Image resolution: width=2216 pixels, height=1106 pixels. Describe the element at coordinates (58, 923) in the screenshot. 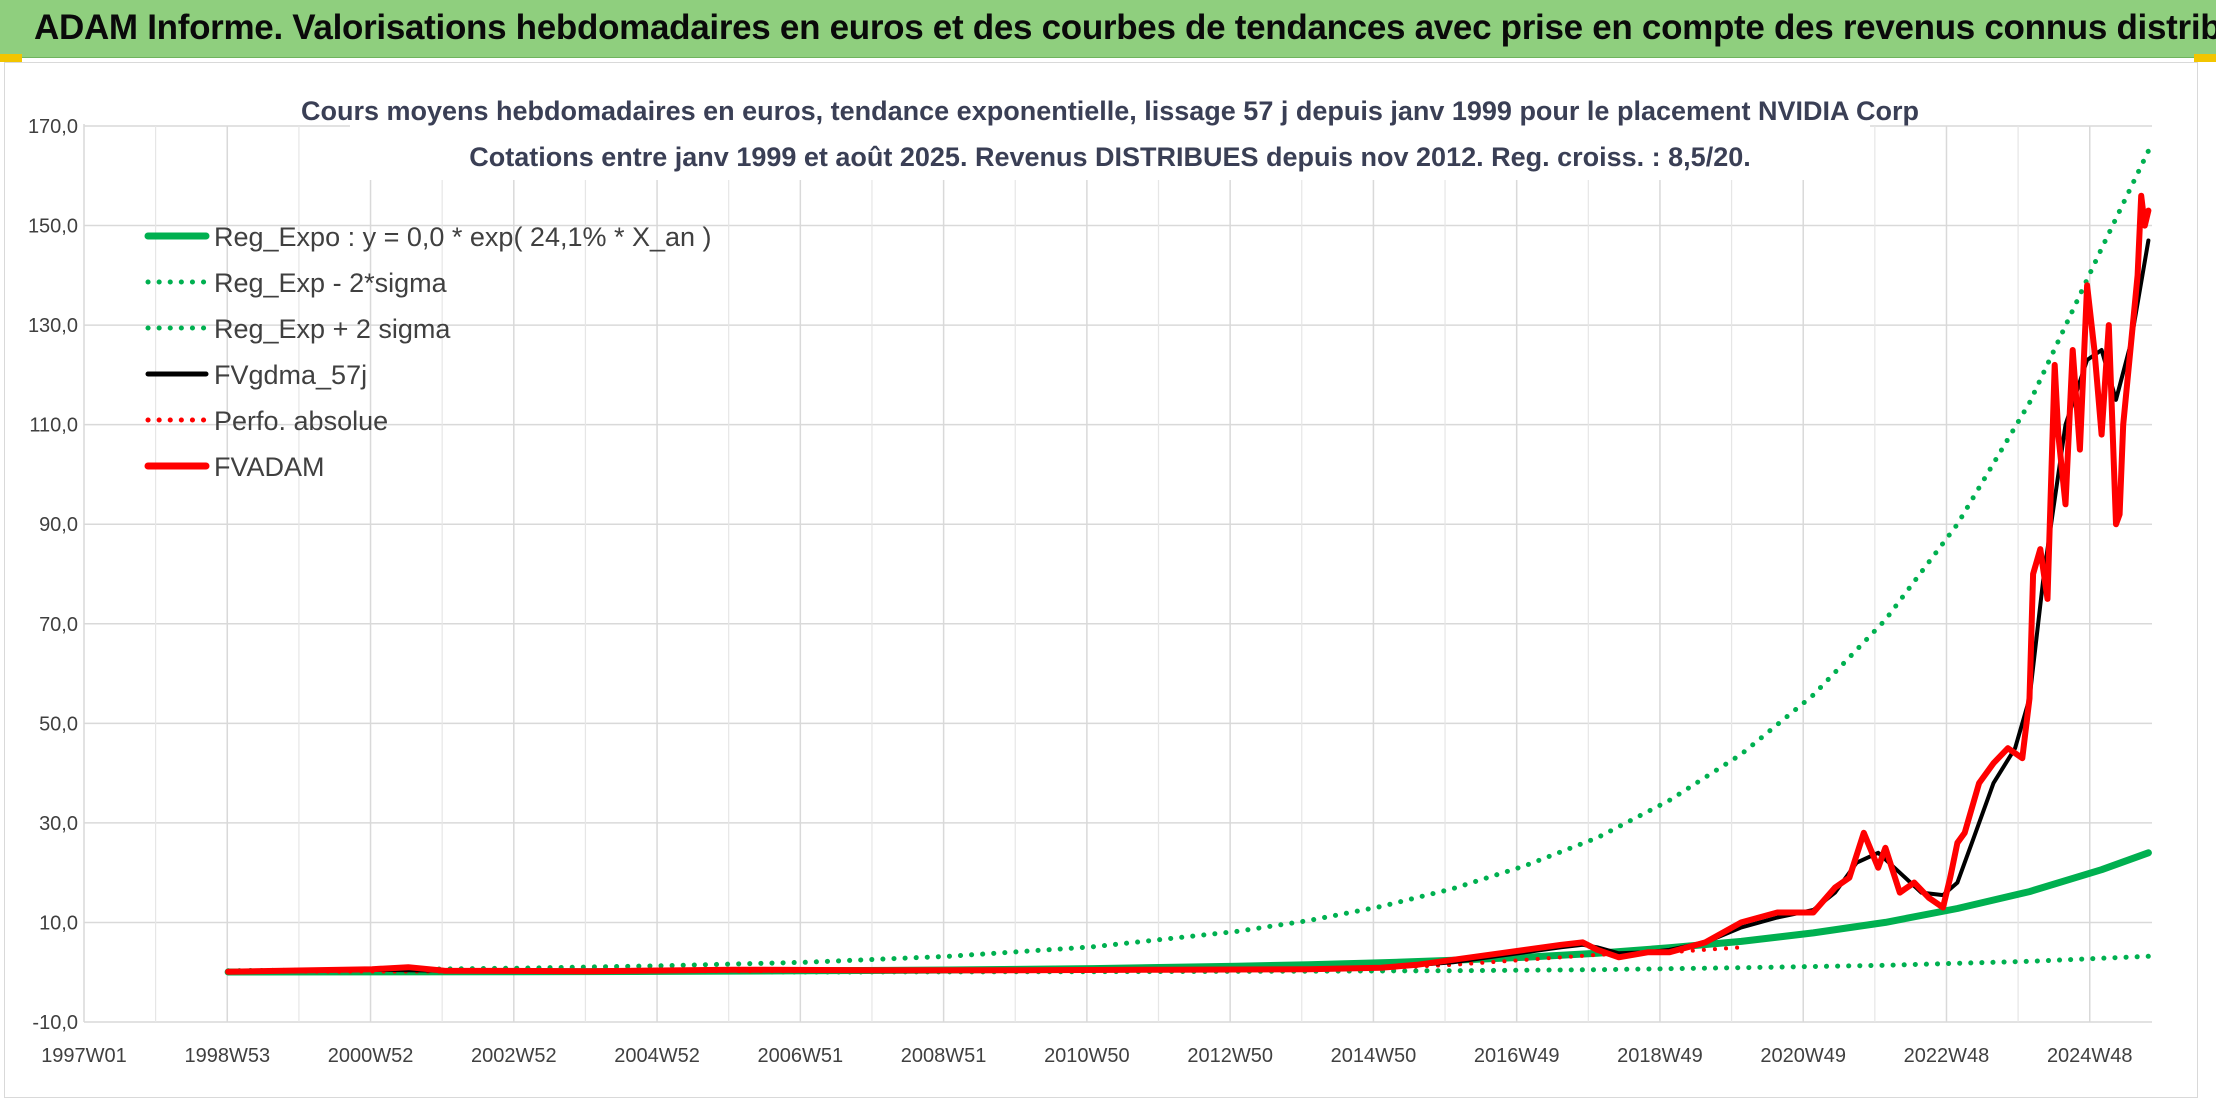

I see `y-tick-label: 10,0` at that location.